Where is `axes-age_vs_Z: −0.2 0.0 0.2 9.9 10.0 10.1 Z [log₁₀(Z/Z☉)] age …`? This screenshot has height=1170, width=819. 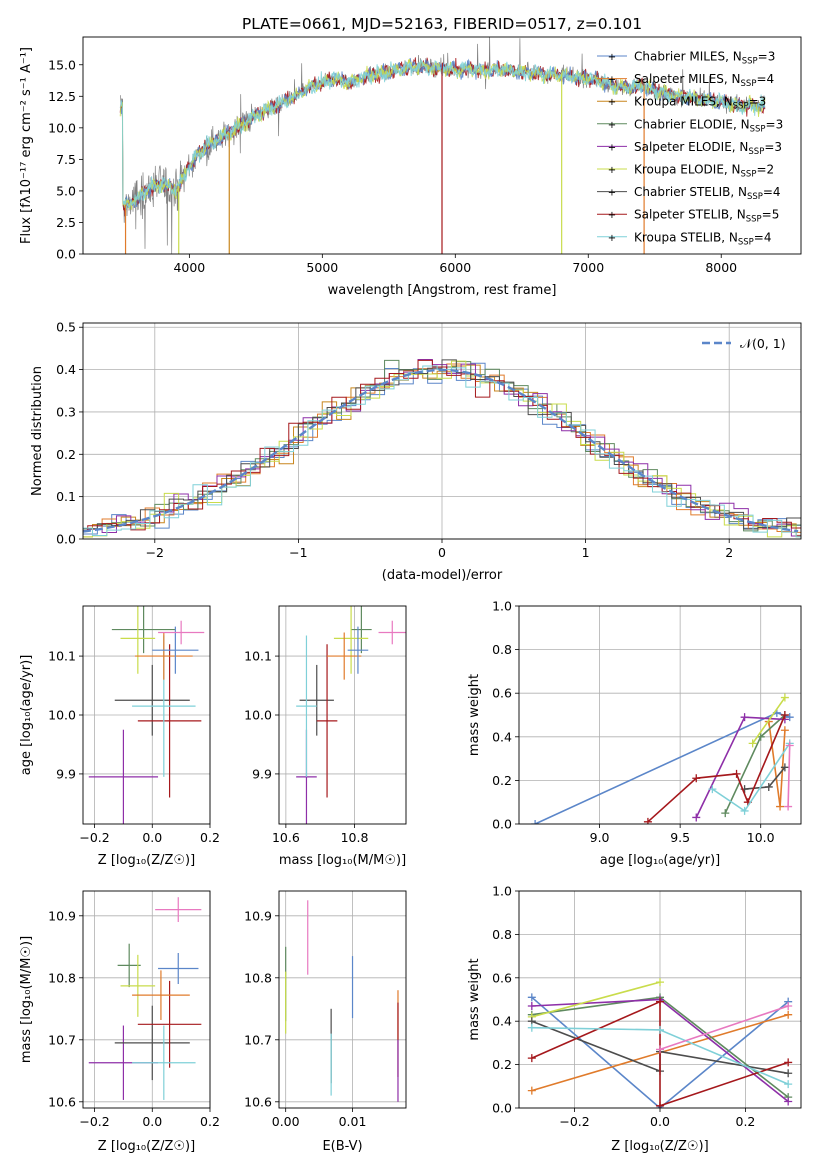 axes-age_vs_Z: −0.2 0.0 0.2 9.9 10.0 10.1 Z [log₁₀(Z/Z☉)] age … is located at coordinates (119, 736).